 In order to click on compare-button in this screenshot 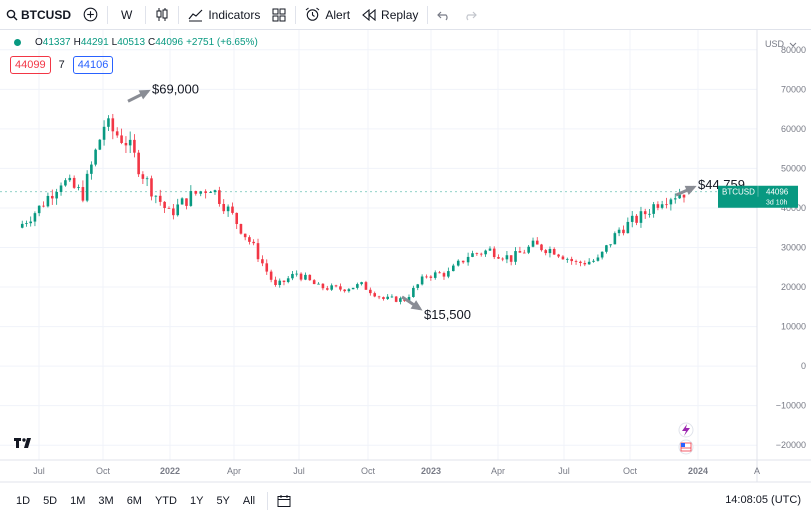, I will do `click(90, 15)`.